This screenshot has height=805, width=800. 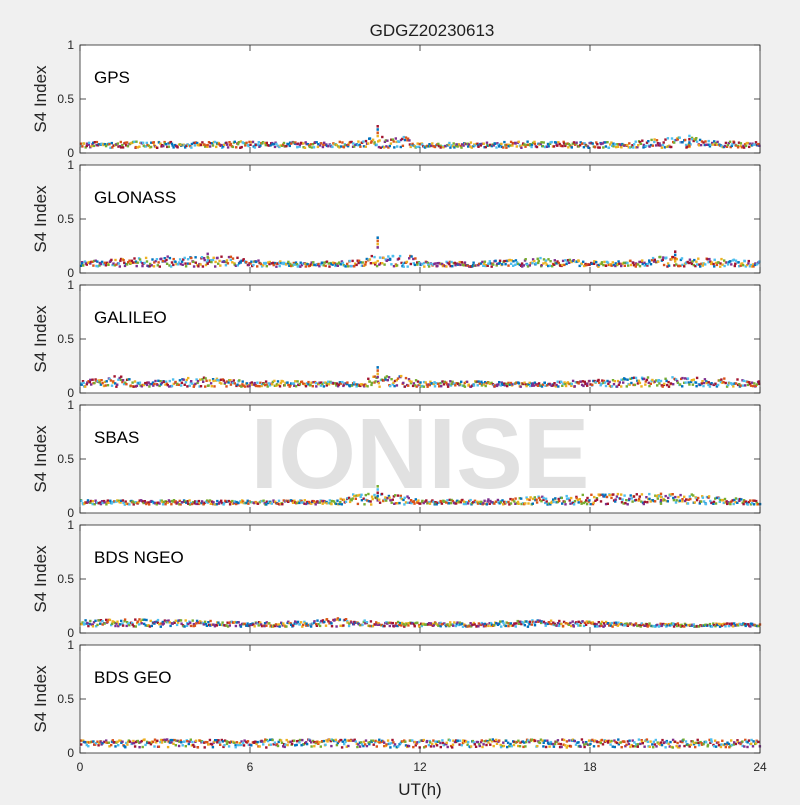 I want to click on y-tick-label: 0.5, so click(x=65, y=459).